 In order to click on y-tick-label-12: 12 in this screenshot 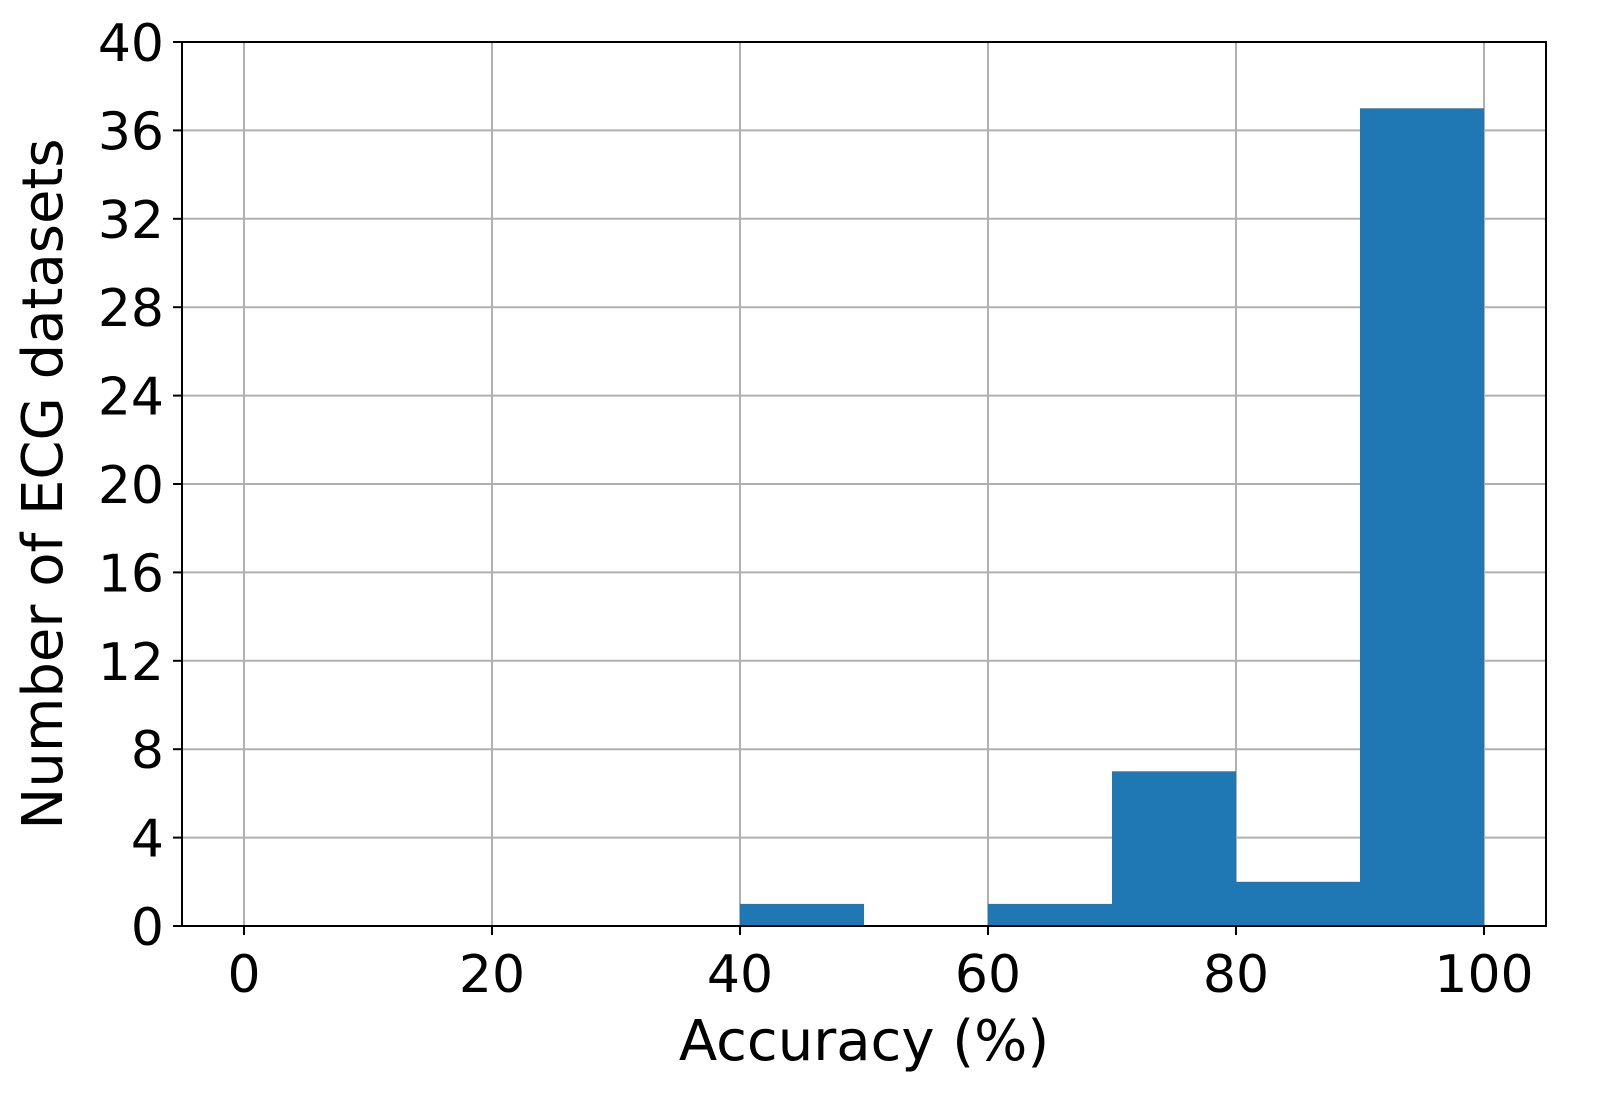, I will do `click(131, 663)`.